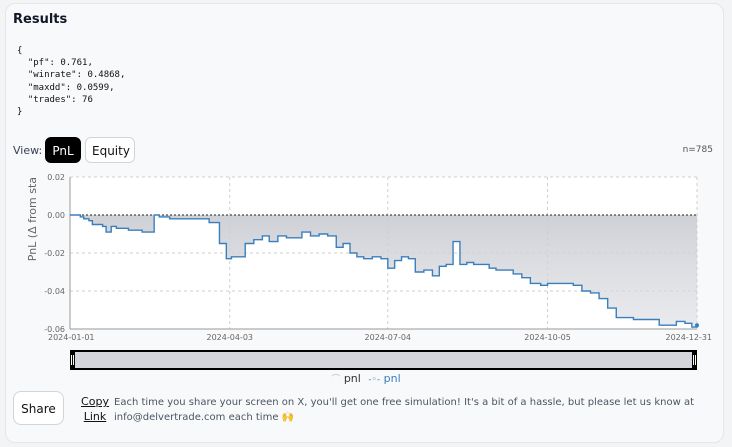 This screenshot has height=447, width=732. I want to click on equity-view-button: Equity, so click(110, 150).